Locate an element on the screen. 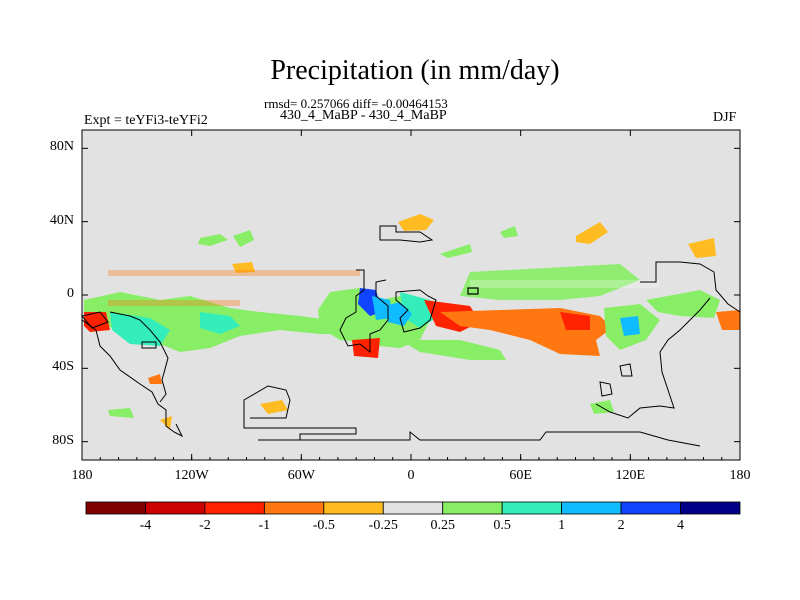 The width and height of the screenshot is (800, 600). x-tick-label: 120E is located at coordinates (630, 475).